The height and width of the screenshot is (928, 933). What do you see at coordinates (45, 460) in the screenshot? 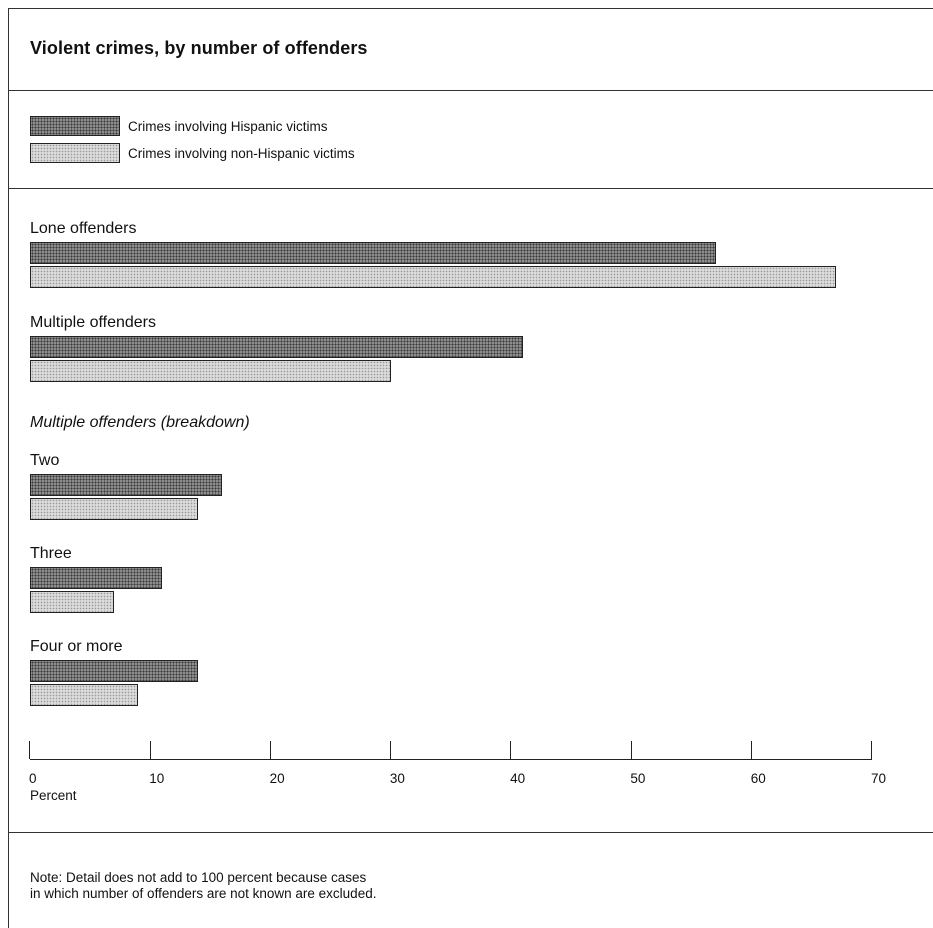
I see `category-label-two: Two` at bounding box center [45, 460].